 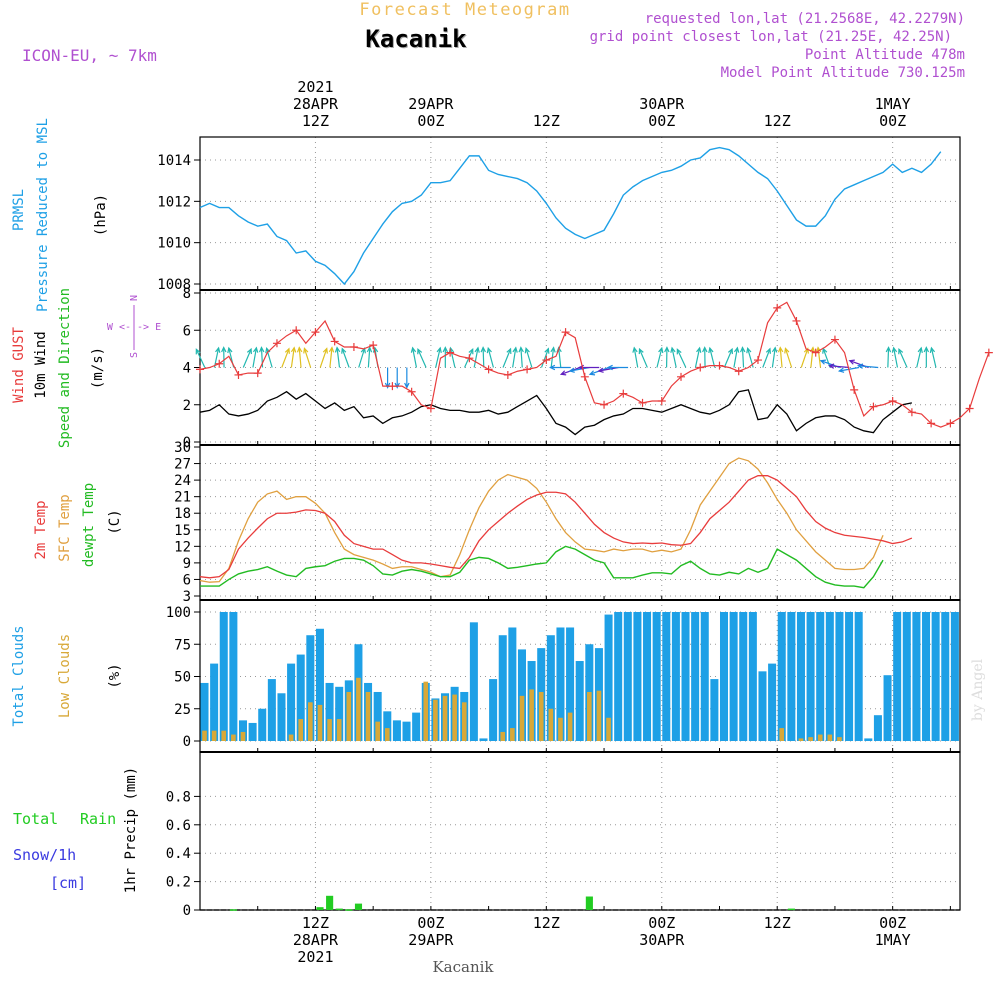 I want to click on y-tick-label: 15, so click(x=182, y=531).